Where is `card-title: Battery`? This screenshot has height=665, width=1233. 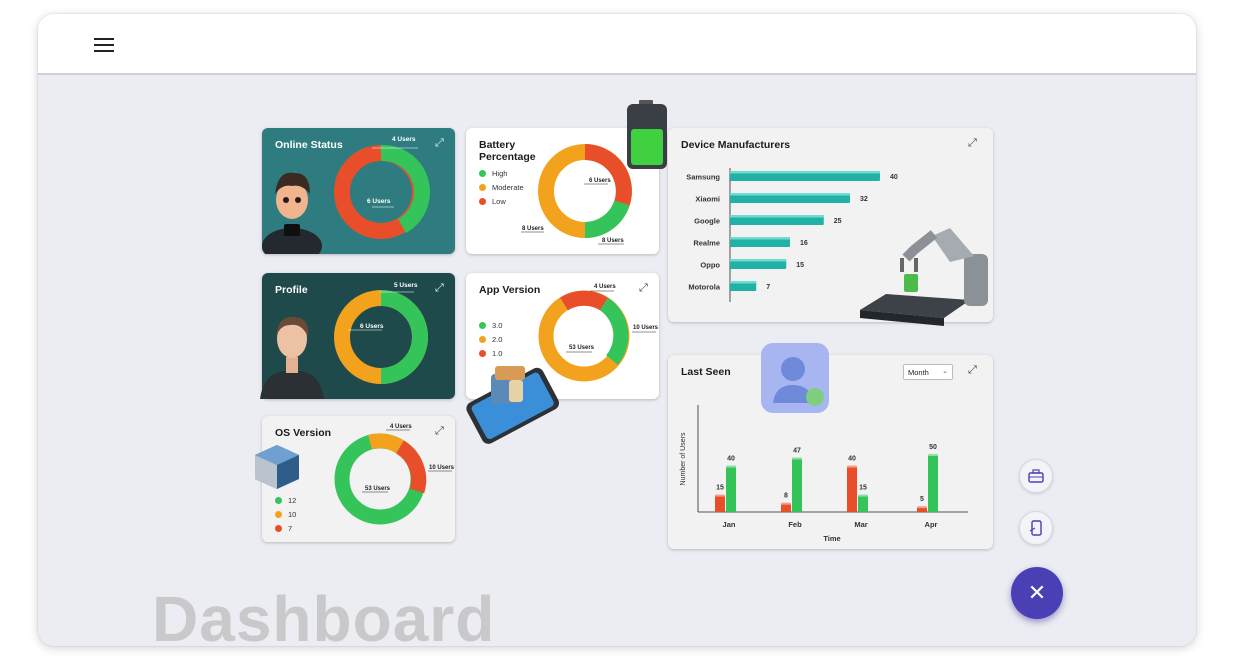 card-title: Battery is located at coordinates (497, 145).